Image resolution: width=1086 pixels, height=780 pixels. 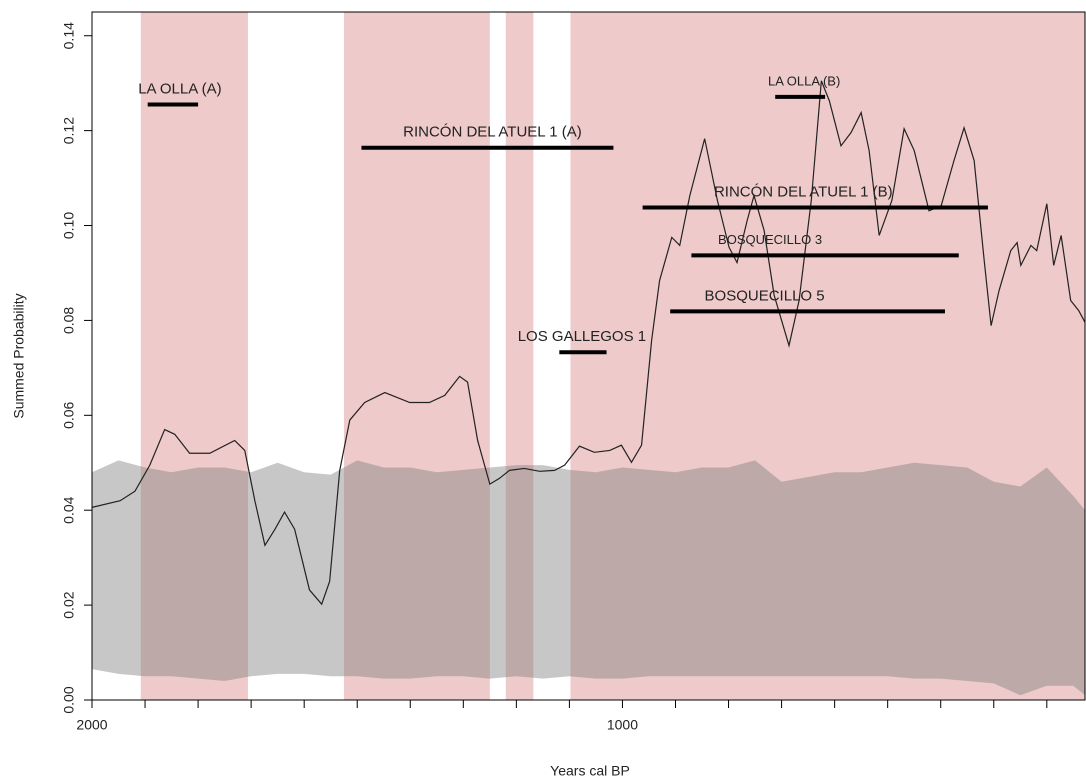 What do you see at coordinates (803, 191) in the screenshot?
I see `site-label: RINCÓN DEL ATUEL 1 (B)` at bounding box center [803, 191].